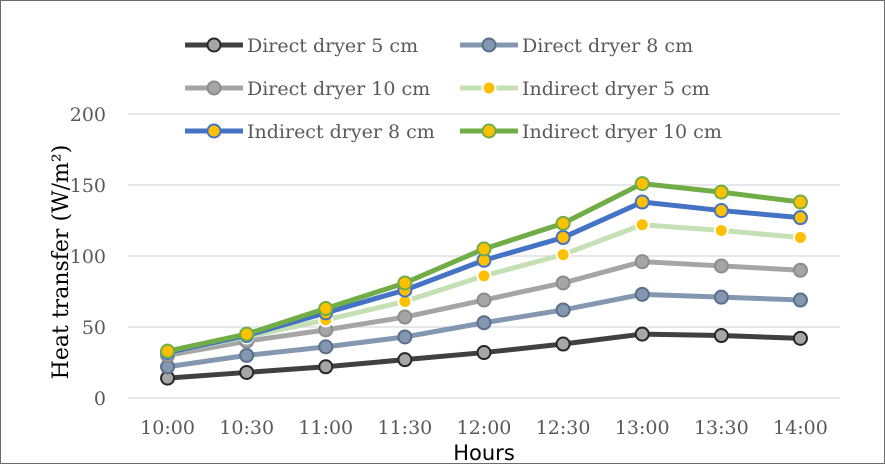 The image size is (885, 464). I want to click on legend-item: Indirect dryer 8 cm, so click(310, 132).